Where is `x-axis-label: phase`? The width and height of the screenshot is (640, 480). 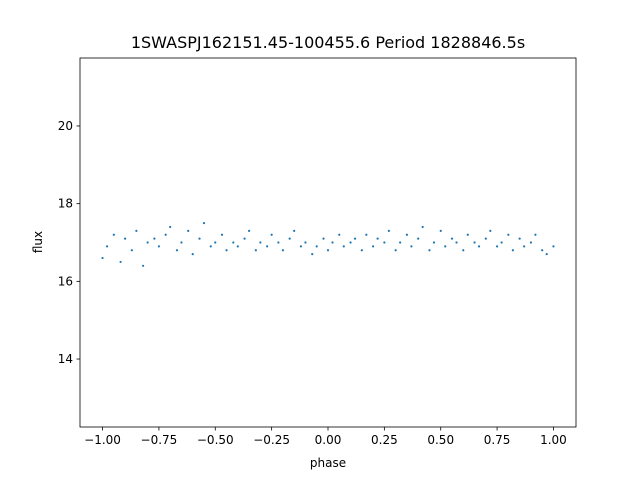
x-axis-label: phase is located at coordinates (328, 463).